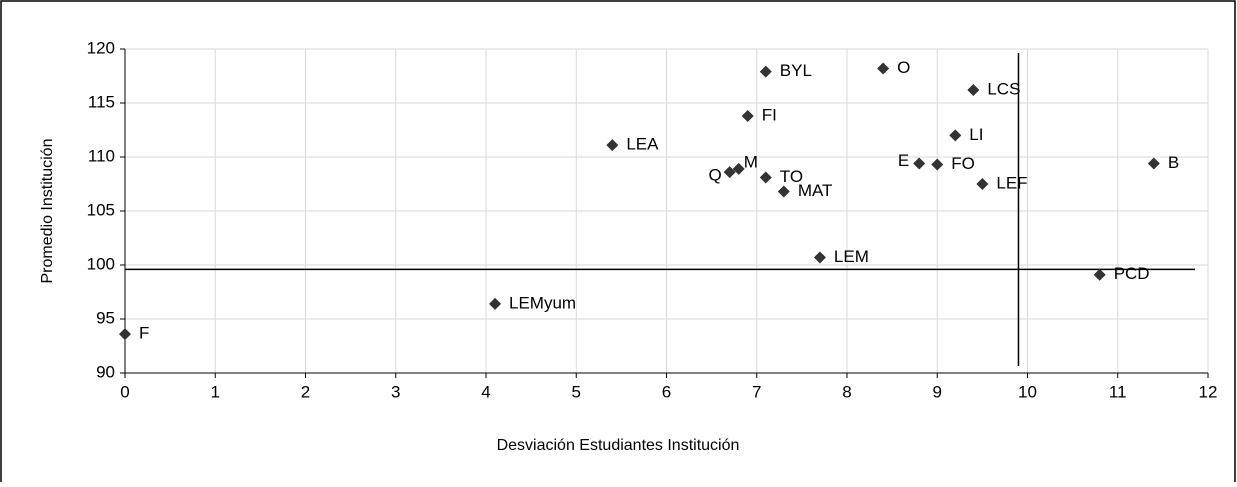 Image resolution: width=1237 pixels, height=487 pixels. I want to click on x-tick-label: 8, so click(846, 391).